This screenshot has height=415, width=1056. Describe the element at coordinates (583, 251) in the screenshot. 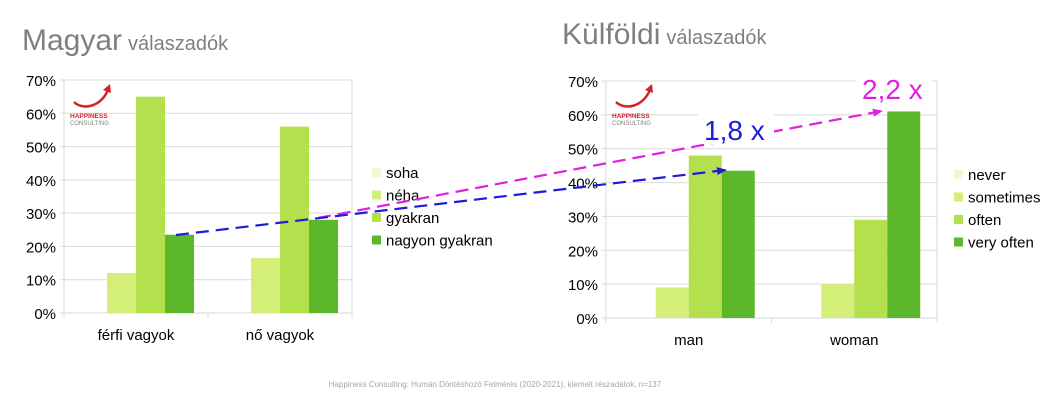

I see `right-y-tick-label: 20%` at that location.